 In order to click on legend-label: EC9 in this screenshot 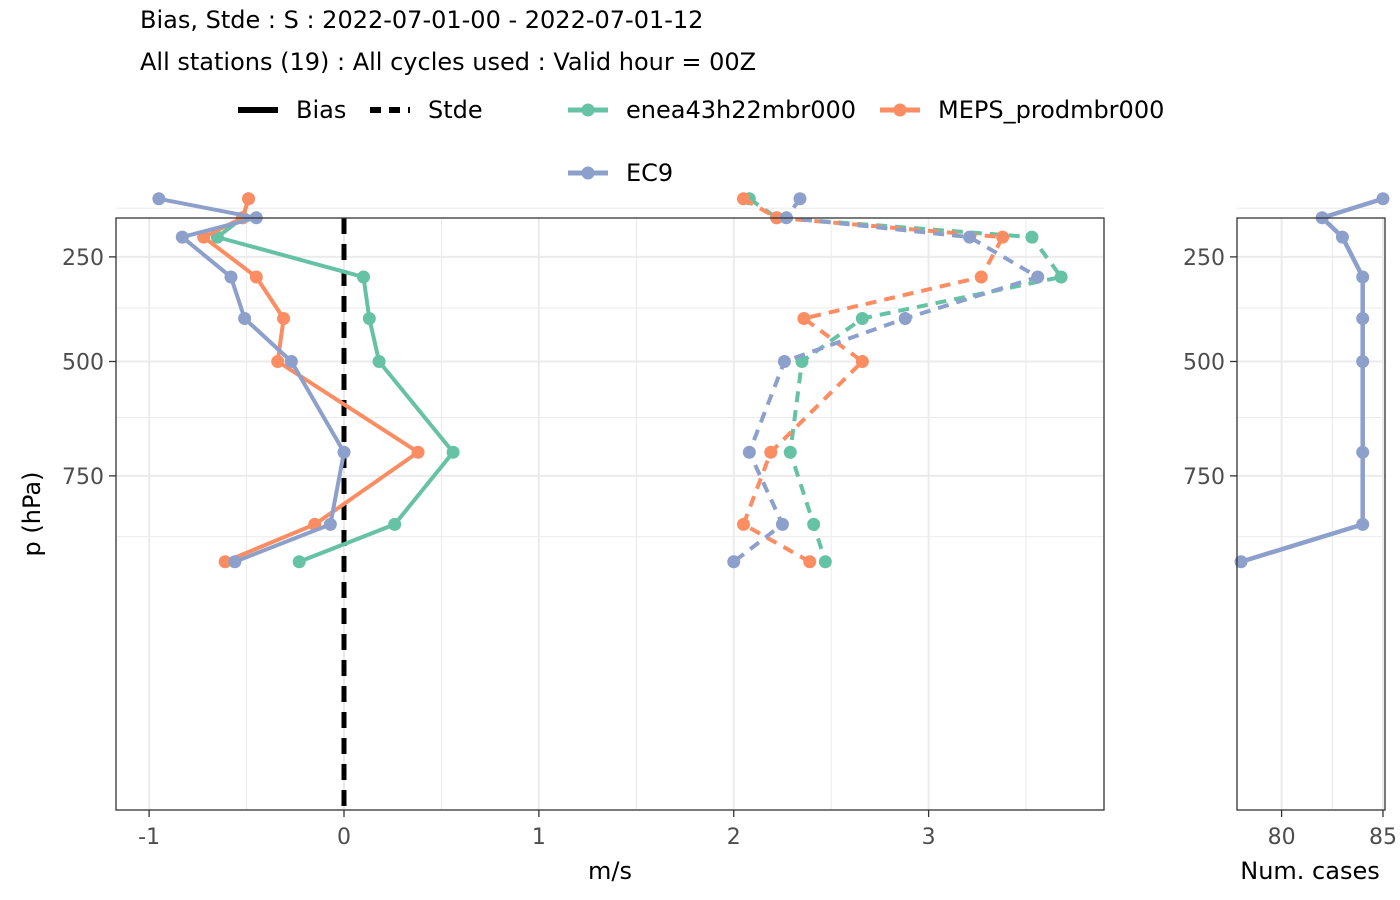, I will do `click(649, 173)`.